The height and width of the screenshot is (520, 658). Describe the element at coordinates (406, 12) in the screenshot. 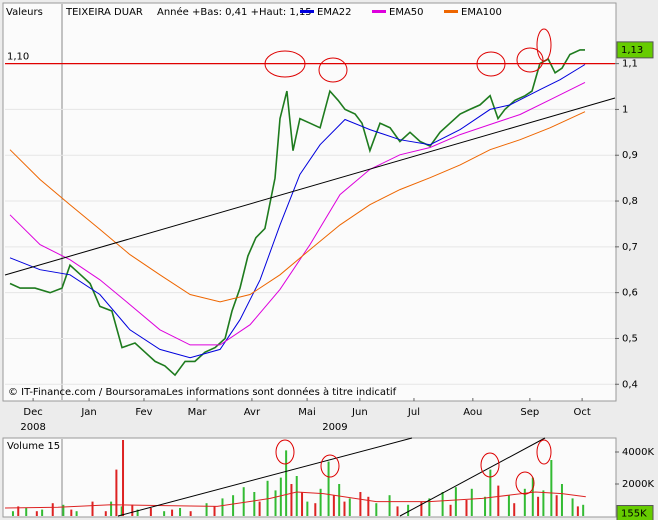

I see `legend-label: EMA50` at that location.